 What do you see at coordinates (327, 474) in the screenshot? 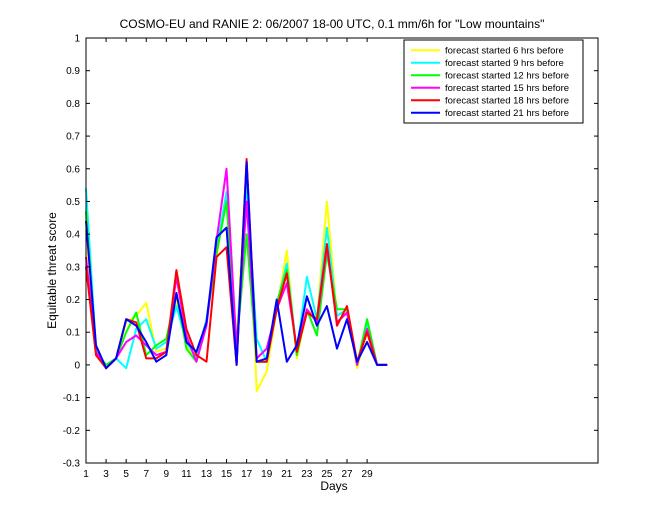
I see `x-tick-label: 25` at bounding box center [327, 474].